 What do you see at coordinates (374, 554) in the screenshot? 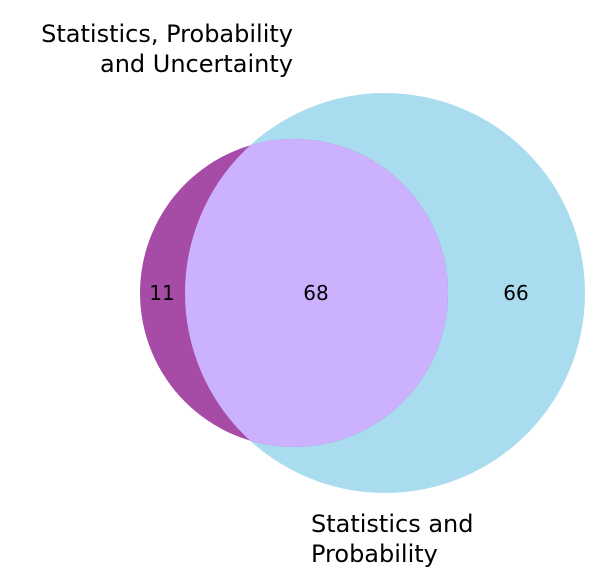
I see `set-b-label-line-2: Probability` at bounding box center [374, 554].